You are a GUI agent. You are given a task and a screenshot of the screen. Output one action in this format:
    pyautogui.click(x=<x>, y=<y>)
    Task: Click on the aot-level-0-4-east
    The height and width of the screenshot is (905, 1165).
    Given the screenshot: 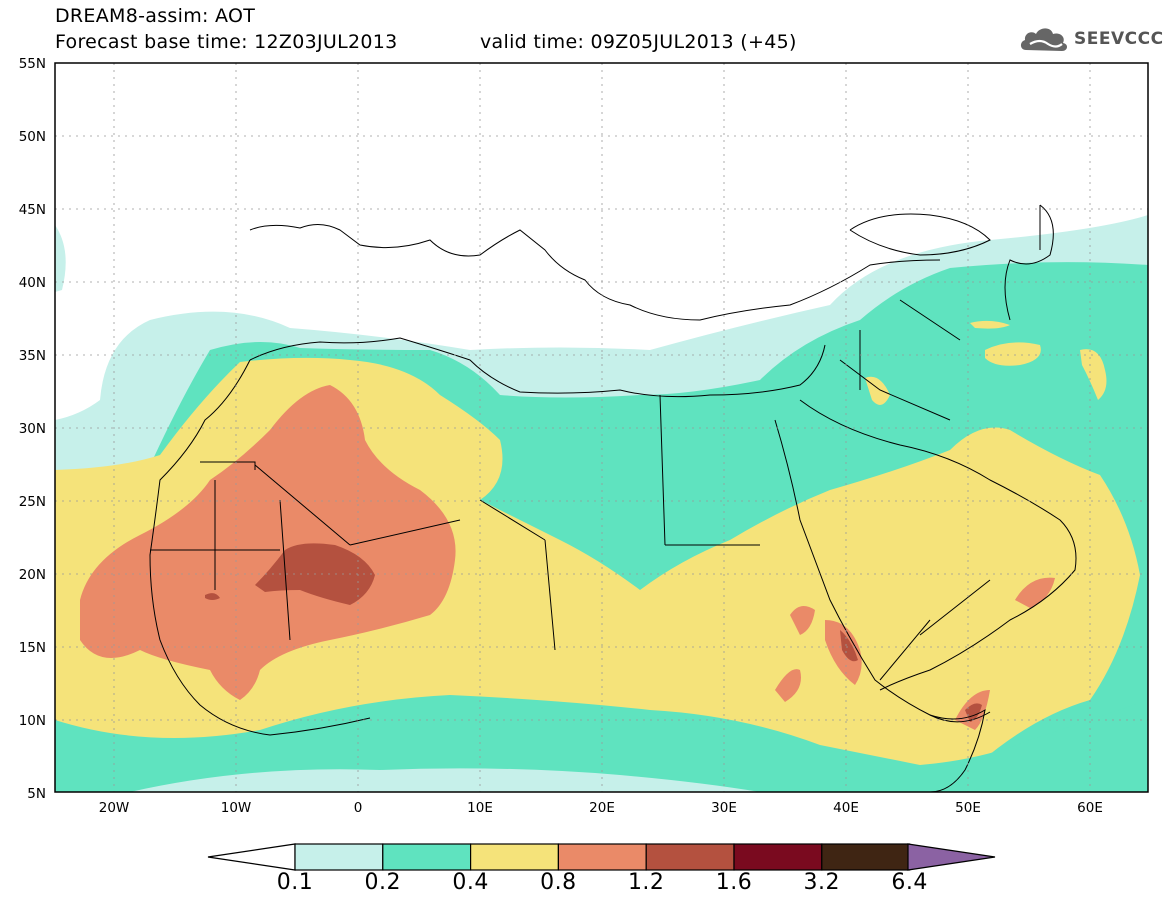 What is the action you would take?
    pyautogui.click(x=986, y=362)
    